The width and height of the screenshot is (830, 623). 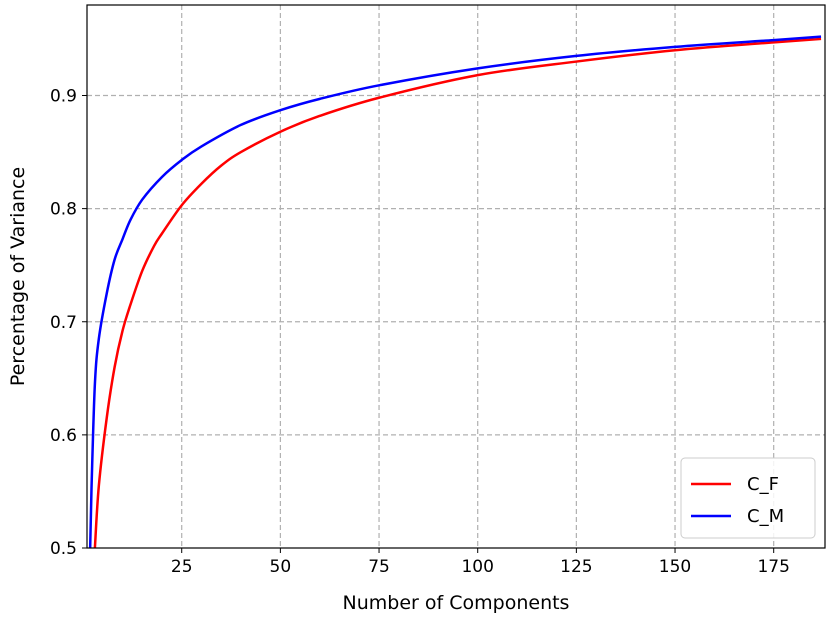 What do you see at coordinates (63, 323) in the screenshot?
I see `y-tick-label: 0.7` at bounding box center [63, 323].